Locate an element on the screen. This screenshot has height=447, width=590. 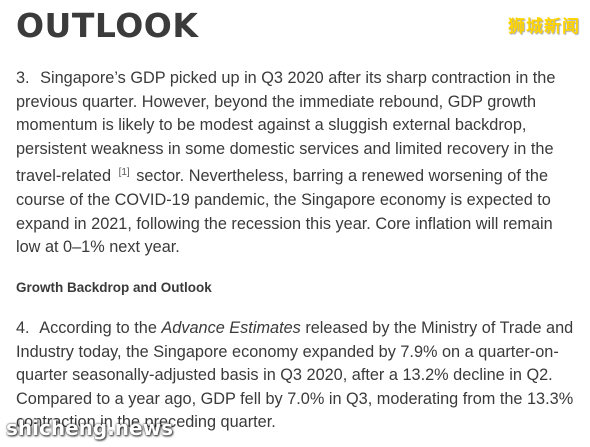
paragraph-text: According to the is located at coordinates (98, 328).